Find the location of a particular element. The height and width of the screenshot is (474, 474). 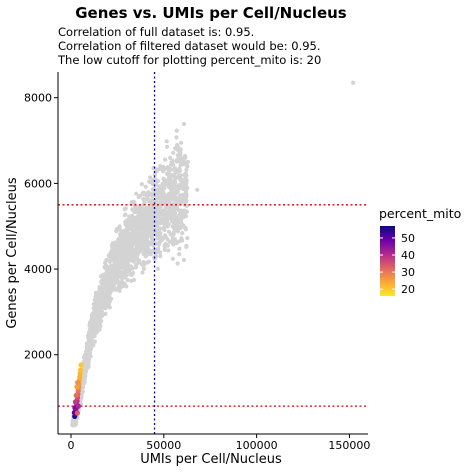

y-axis-ticks: 2000 4000 6000 8000 is located at coordinates (41, 227).